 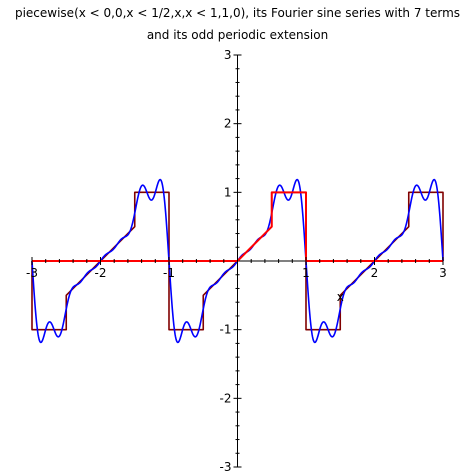 I want to click on y-tick-label: -2, so click(x=226, y=398).